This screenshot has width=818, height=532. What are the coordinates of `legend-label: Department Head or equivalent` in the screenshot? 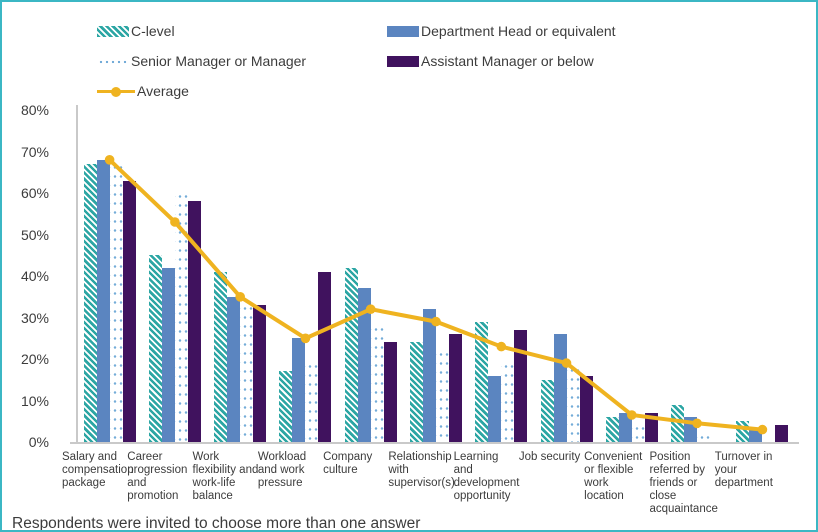 It's located at (518, 31).